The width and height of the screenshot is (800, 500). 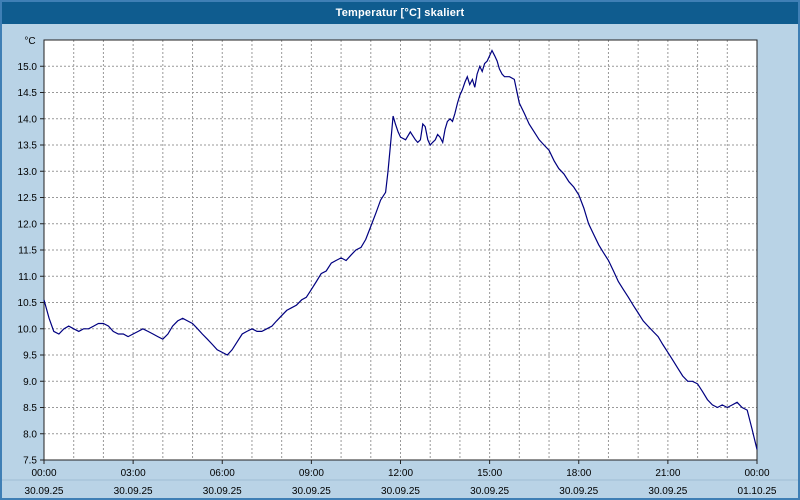 I want to click on y-tick-label: 14.0, so click(x=28, y=119).